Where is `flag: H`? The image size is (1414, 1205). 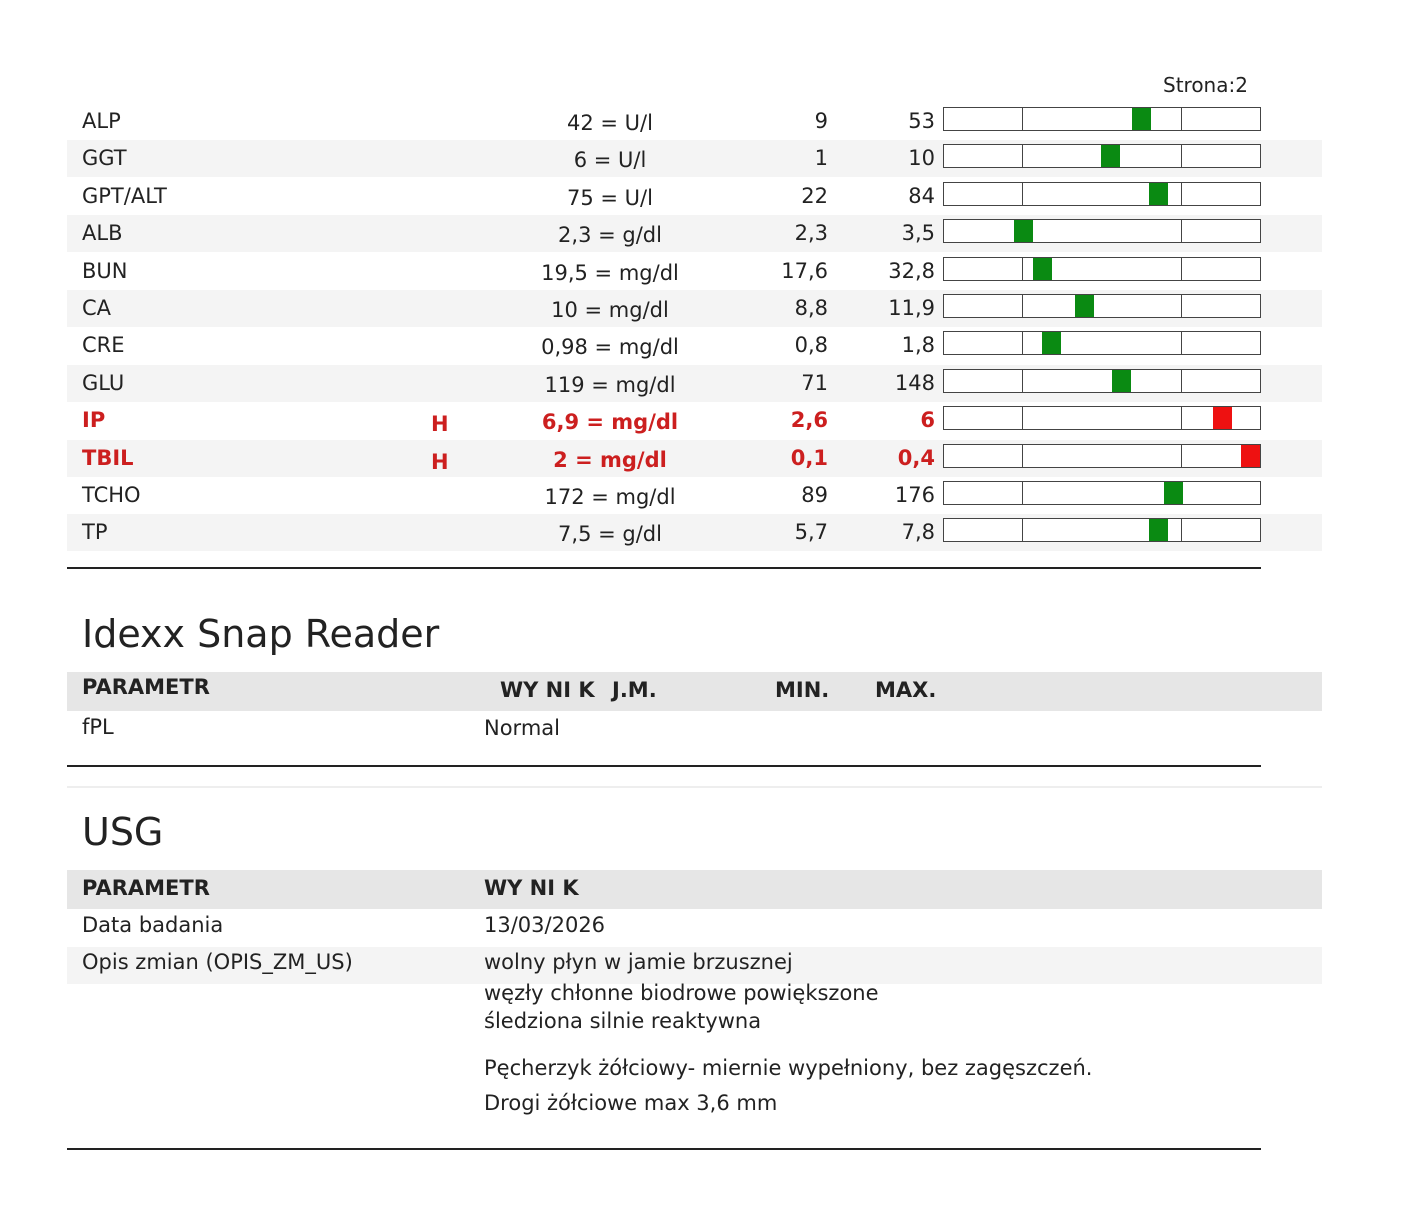 flag: H is located at coordinates (440, 461).